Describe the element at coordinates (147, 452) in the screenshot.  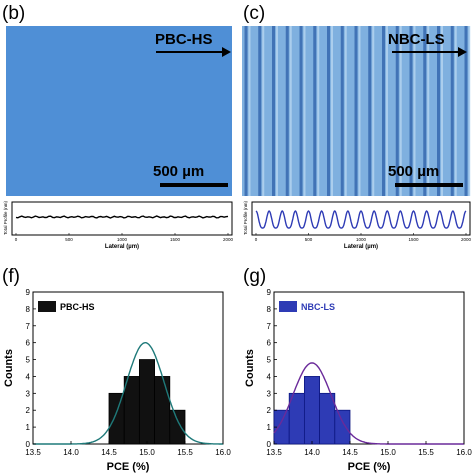
I see `x-tick-label: 15.0` at that location.